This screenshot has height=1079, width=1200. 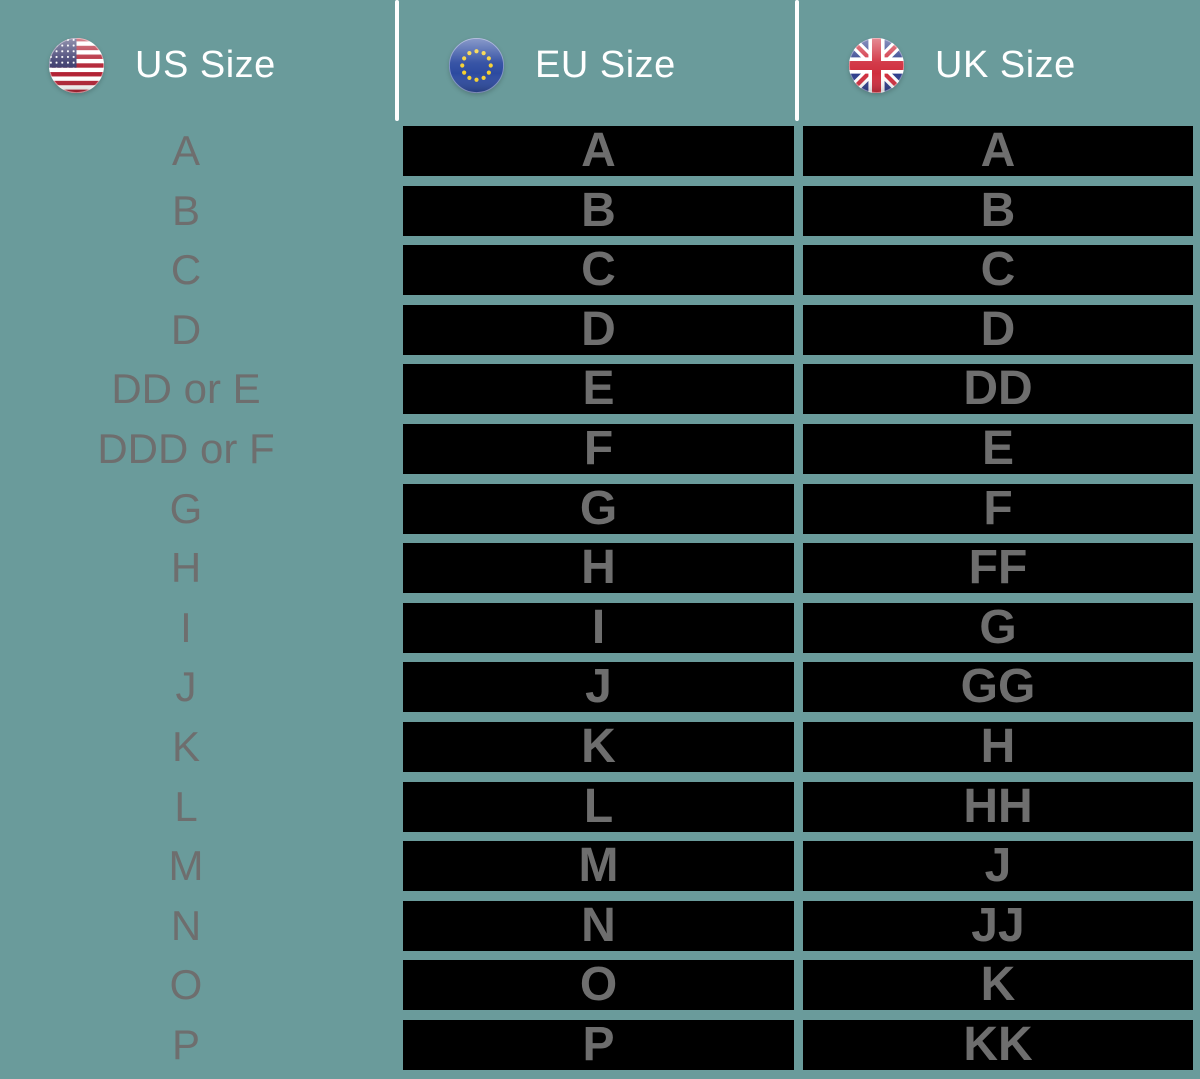 I want to click on uk-size-value: F, so click(x=998, y=508).